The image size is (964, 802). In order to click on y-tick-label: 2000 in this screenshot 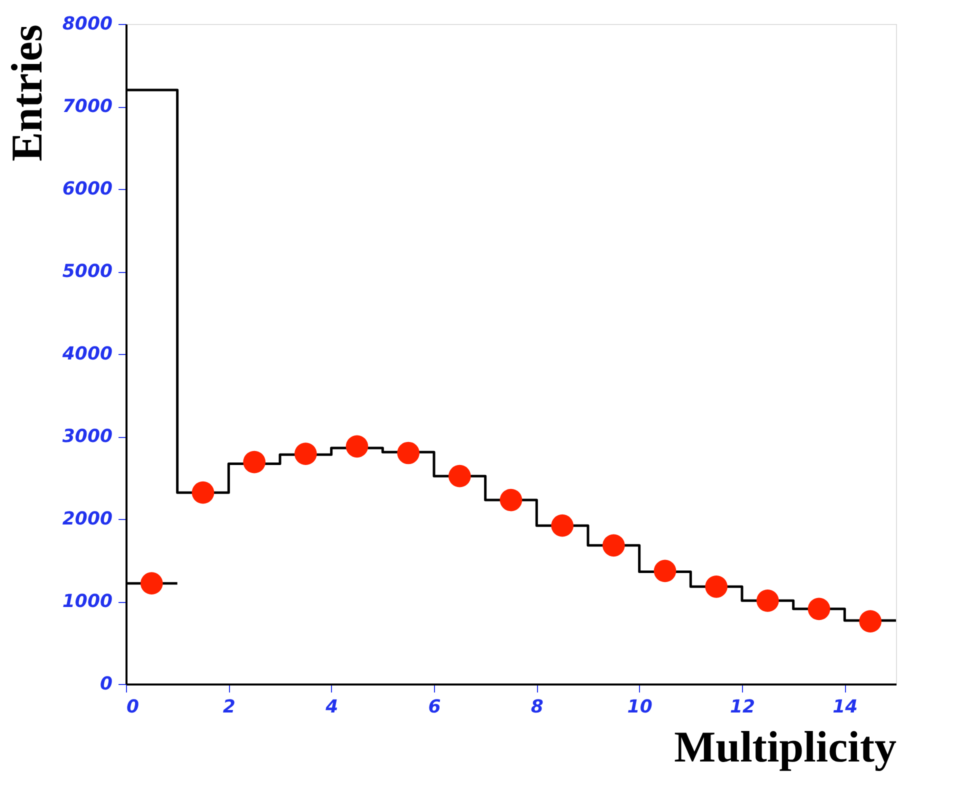, I will do `click(87, 519)`.